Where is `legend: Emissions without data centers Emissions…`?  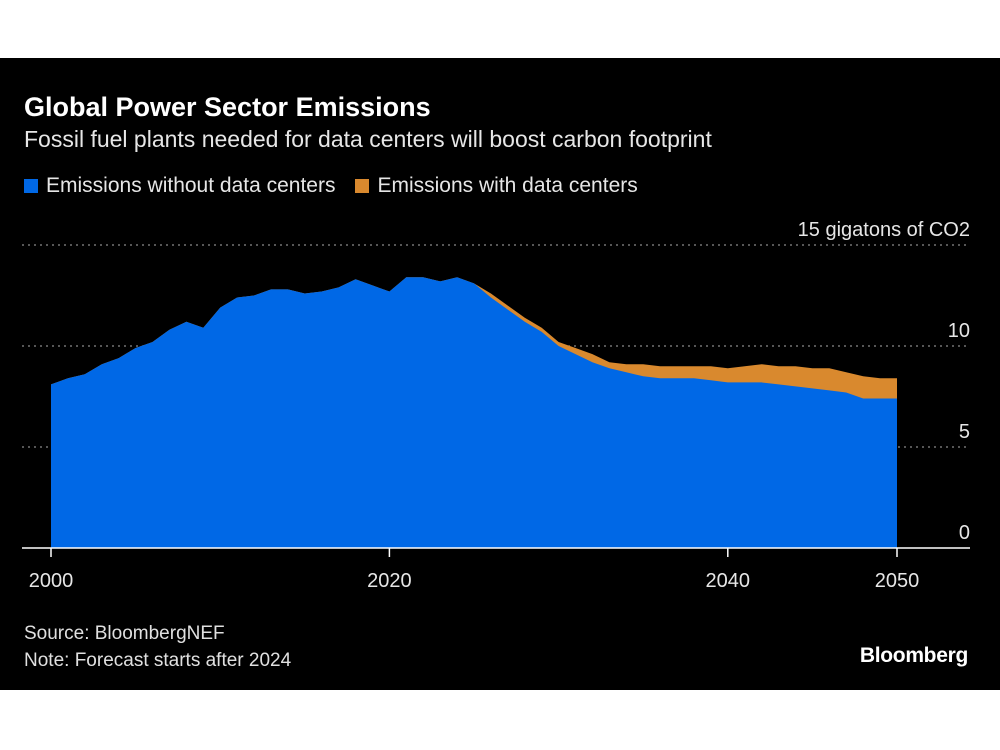 legend: Emissions without data centers Emissions… is located at coordinates (341, 186).